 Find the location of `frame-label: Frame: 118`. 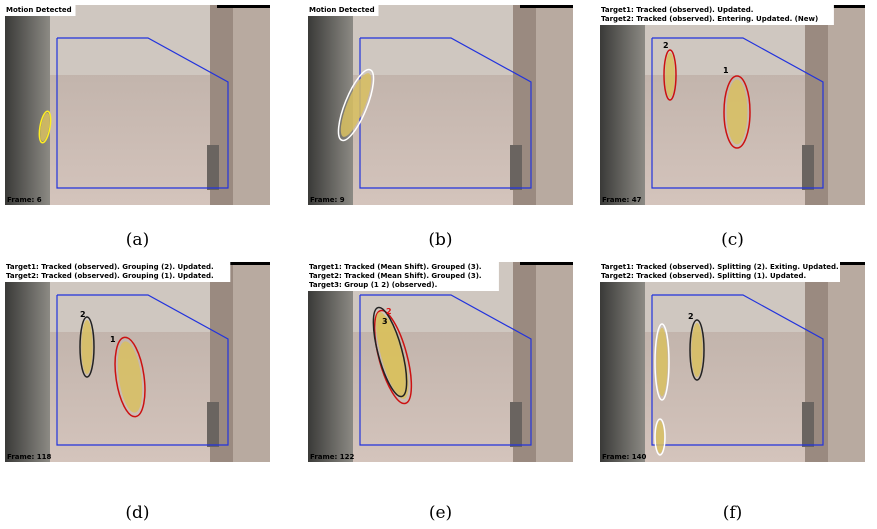

frame-label: Frame: 118 is located at coordinates (29, 457).